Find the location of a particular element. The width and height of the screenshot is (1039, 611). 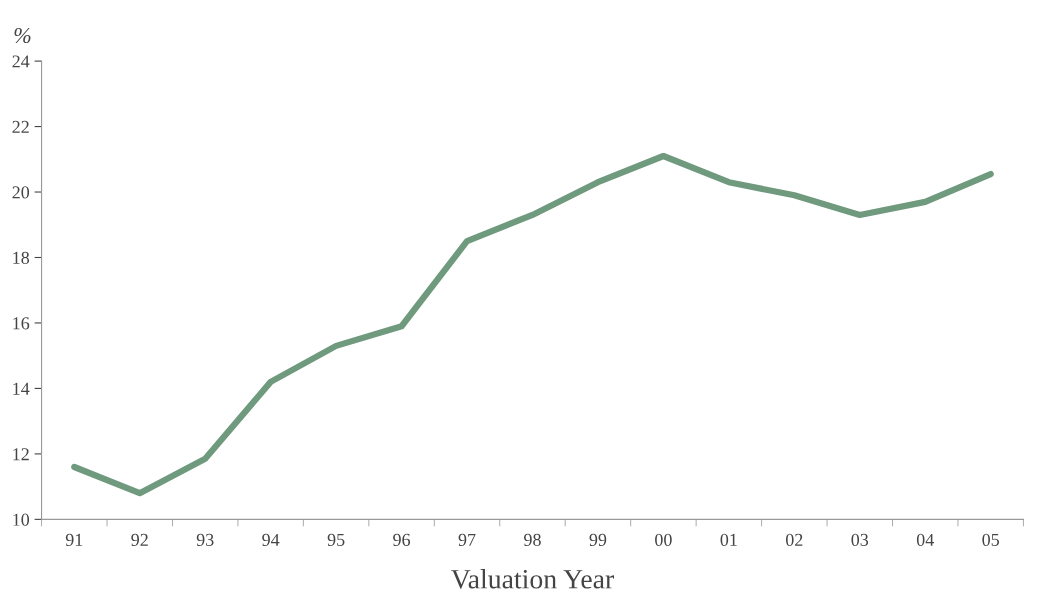

x-tick-label: 03 is located at coordinates (860, 539).